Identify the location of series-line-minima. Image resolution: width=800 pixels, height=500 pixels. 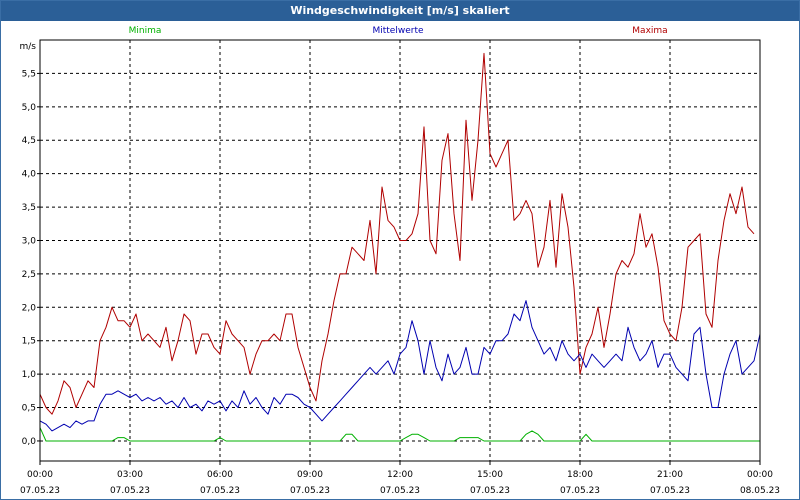
(399, 434).